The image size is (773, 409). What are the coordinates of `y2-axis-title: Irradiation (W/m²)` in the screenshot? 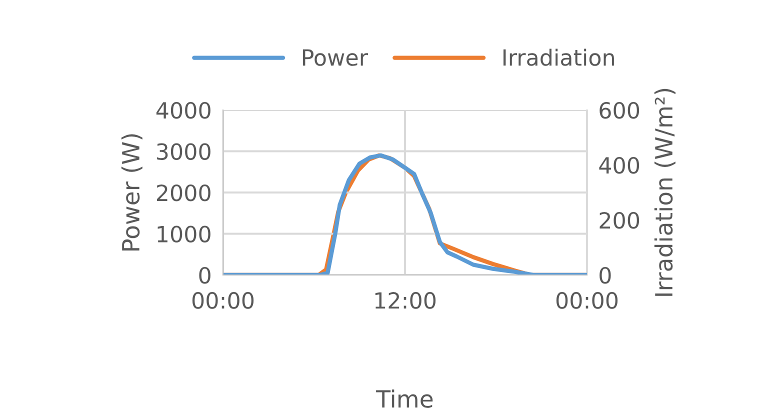 It's located at (665, 192).